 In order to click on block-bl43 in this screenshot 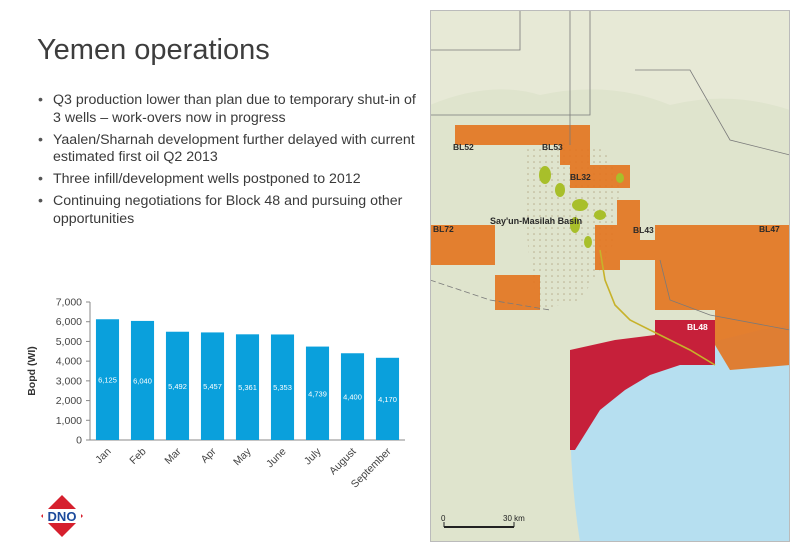, I will do `click(625, 255)`.